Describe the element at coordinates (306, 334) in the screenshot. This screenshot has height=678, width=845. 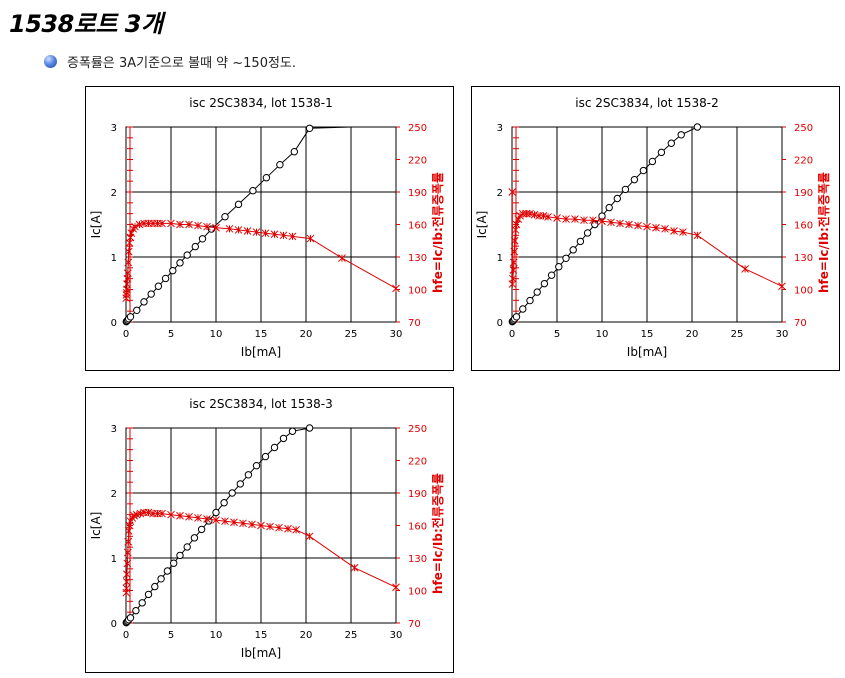
I see `x-tick-label: 20` at that location.